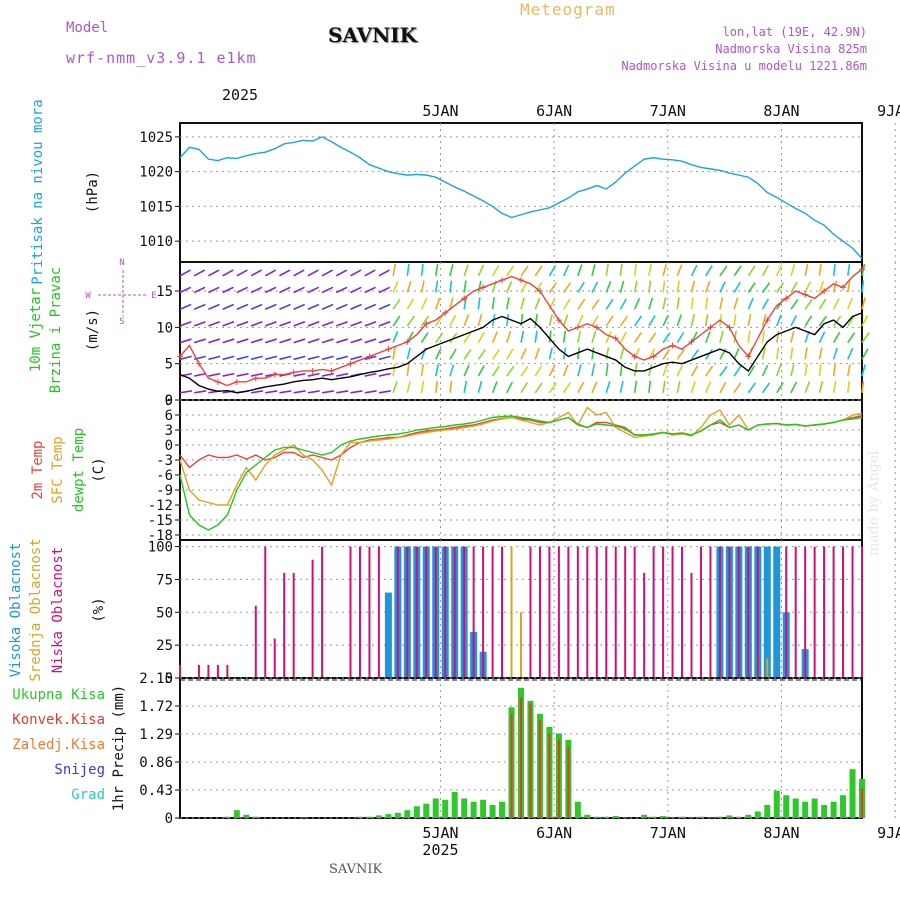 The image size is (900, 900). Describe the element at coordinates (169, 416) in the screenshot. I see `temp-ytick-label: 6` at that location.